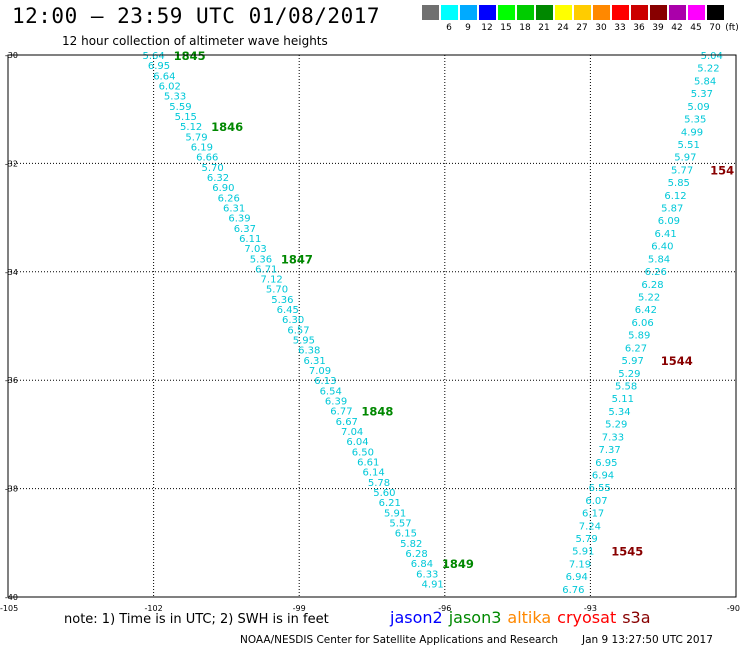 The height and width of the screenshot is (650, 740). Describe the element at coordinates (601, 28) in the screenshot. I see `legend-label: 30` at that location.